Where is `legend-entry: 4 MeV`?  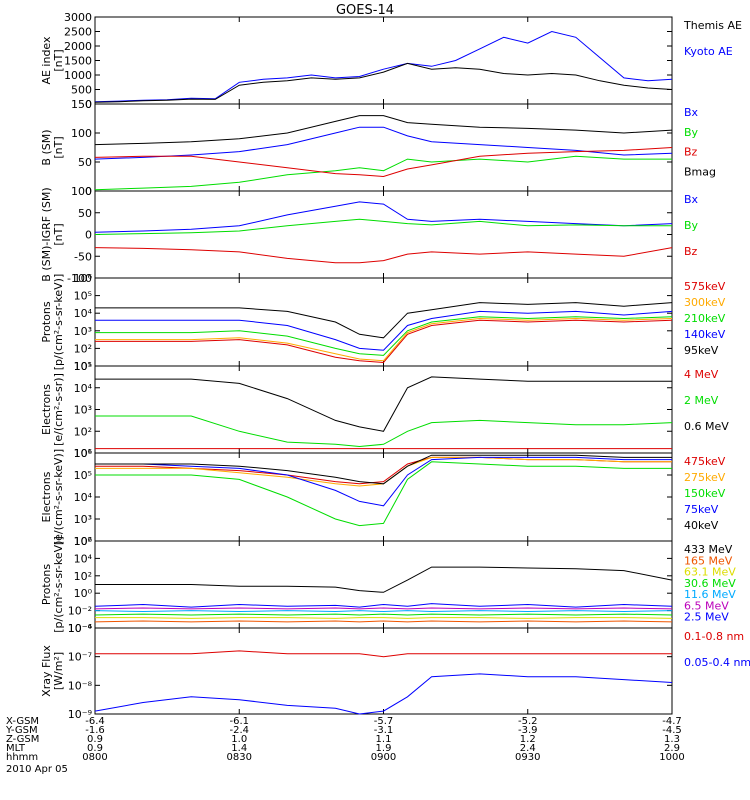
legend-entry: 4 MeV is located at coordinates (701, 374).